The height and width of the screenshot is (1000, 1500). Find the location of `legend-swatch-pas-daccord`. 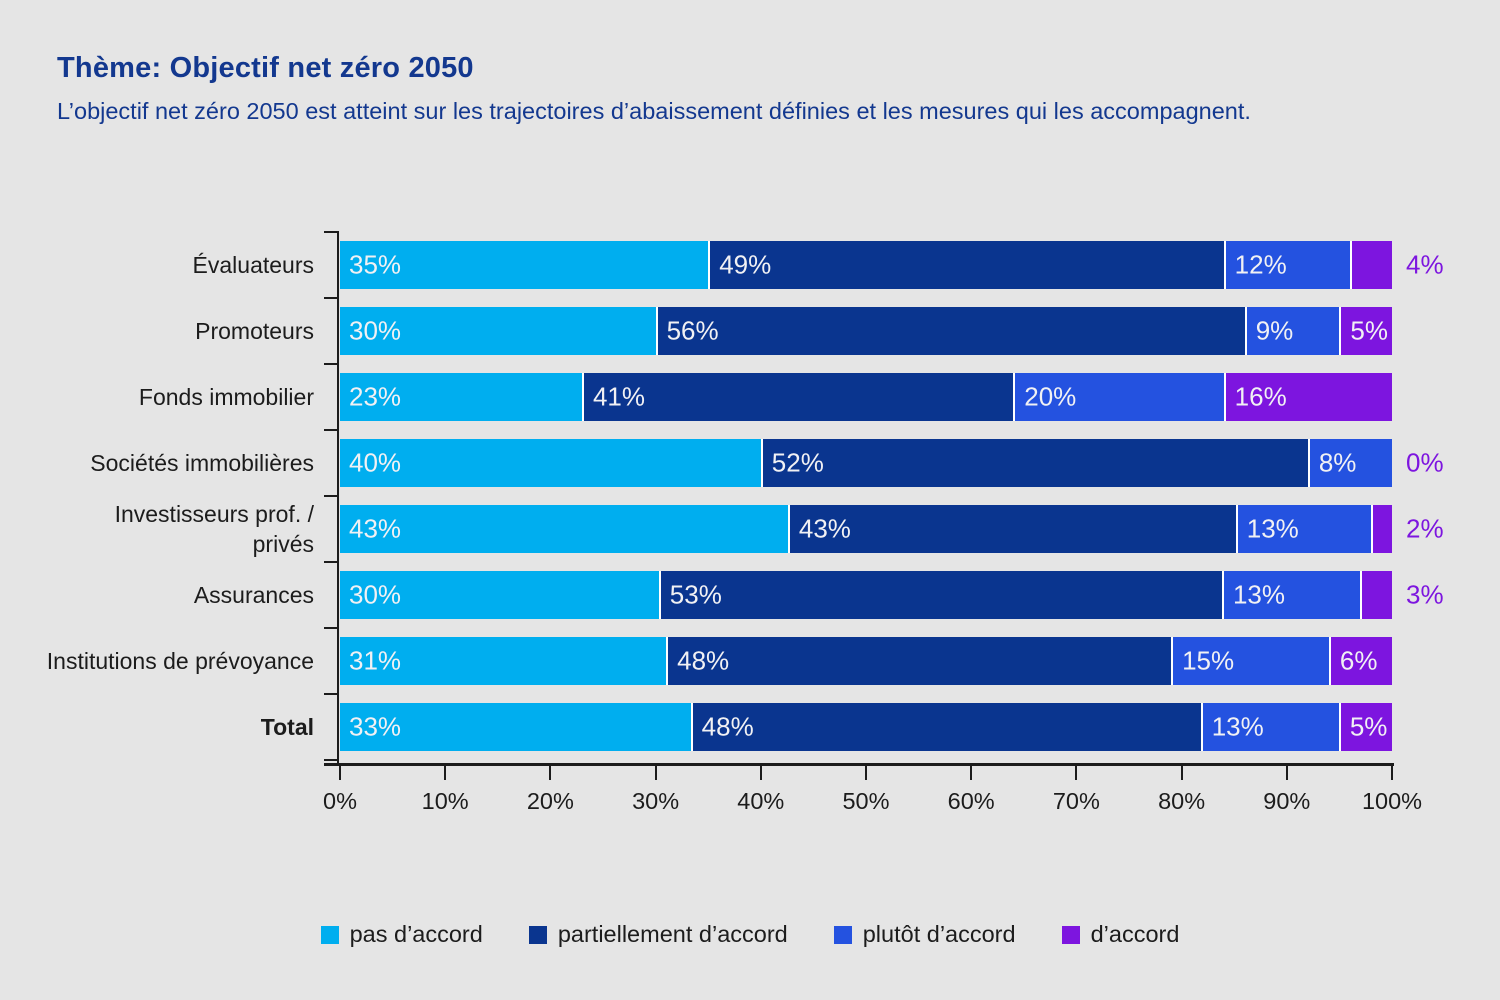

legend-swatch-pas-daccord is located at coordinates (329, 934).